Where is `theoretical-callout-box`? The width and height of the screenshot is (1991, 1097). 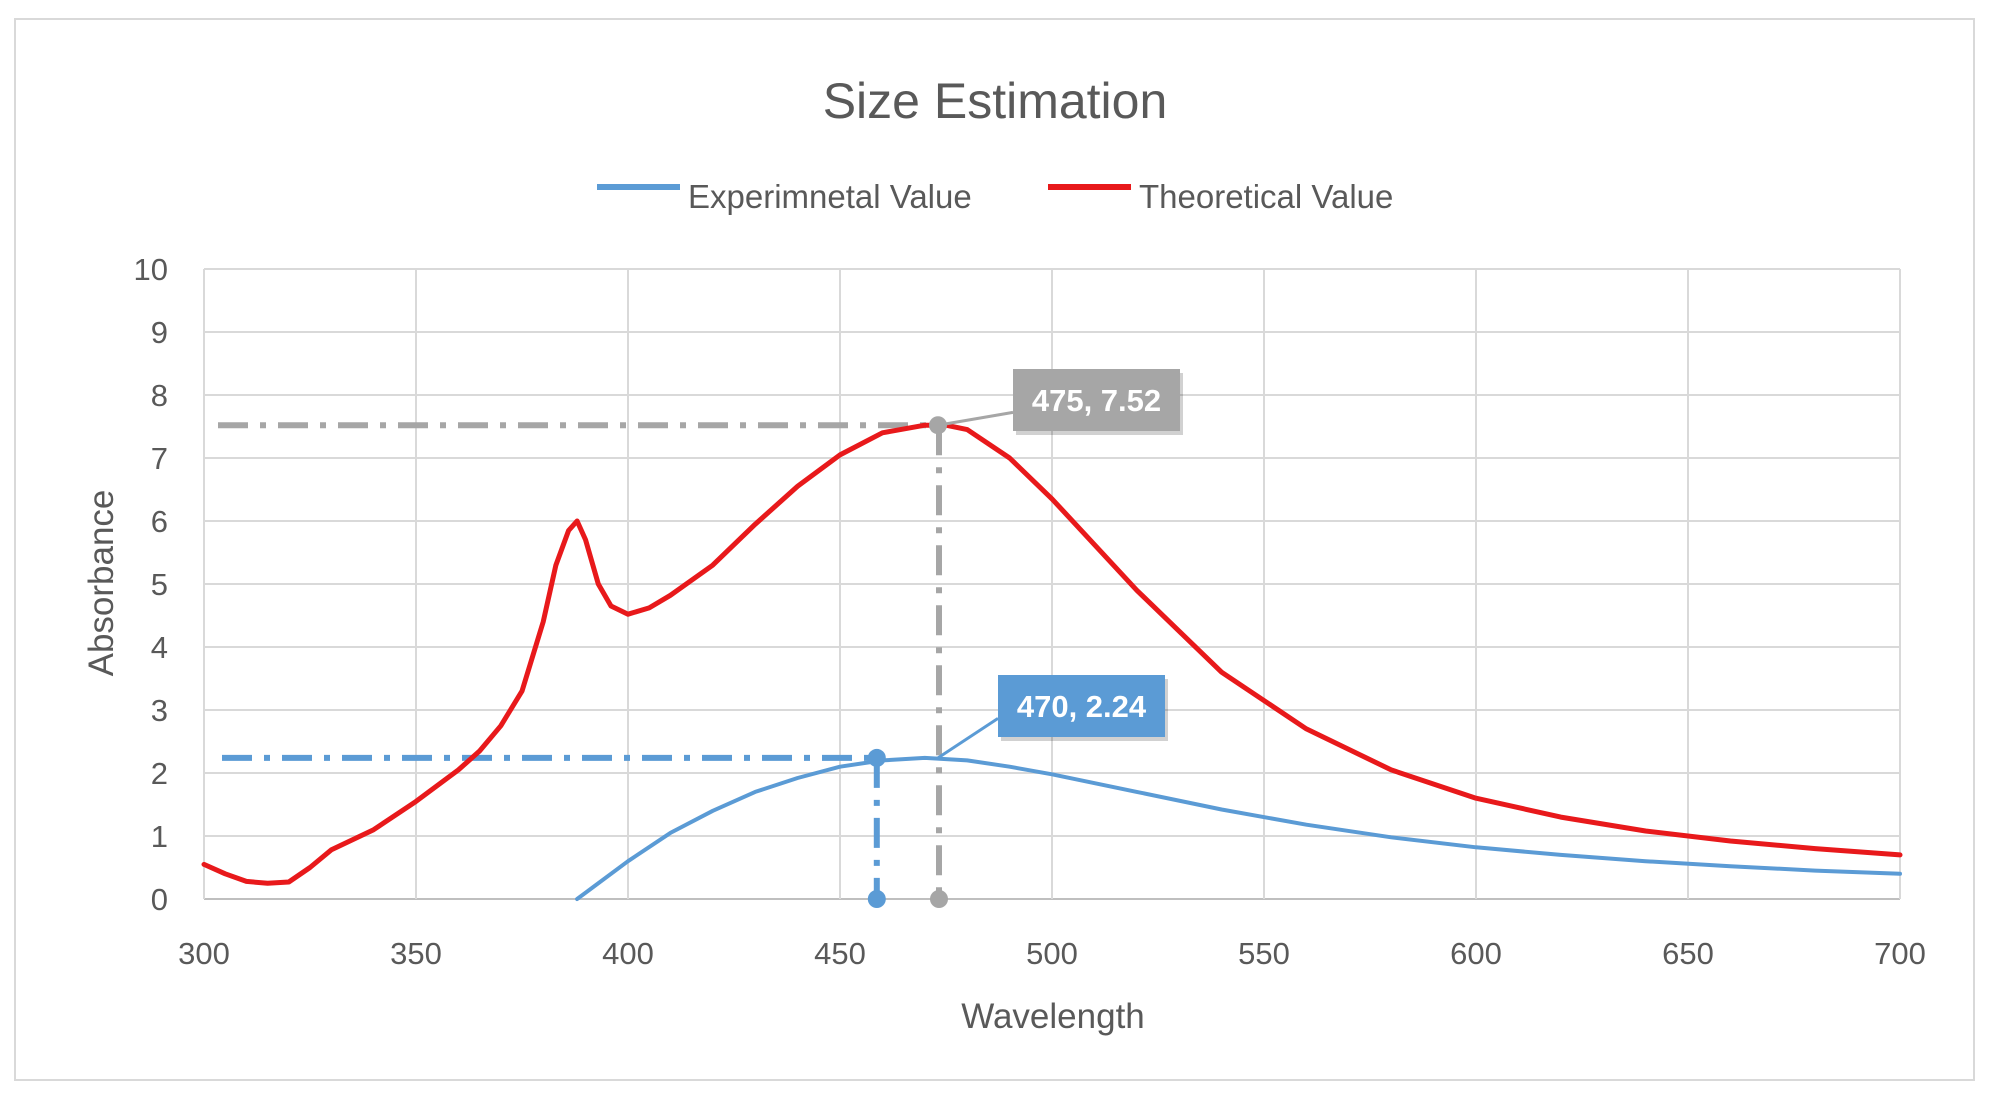 theoretical-callout-box is located at coordinates (1096, 400).